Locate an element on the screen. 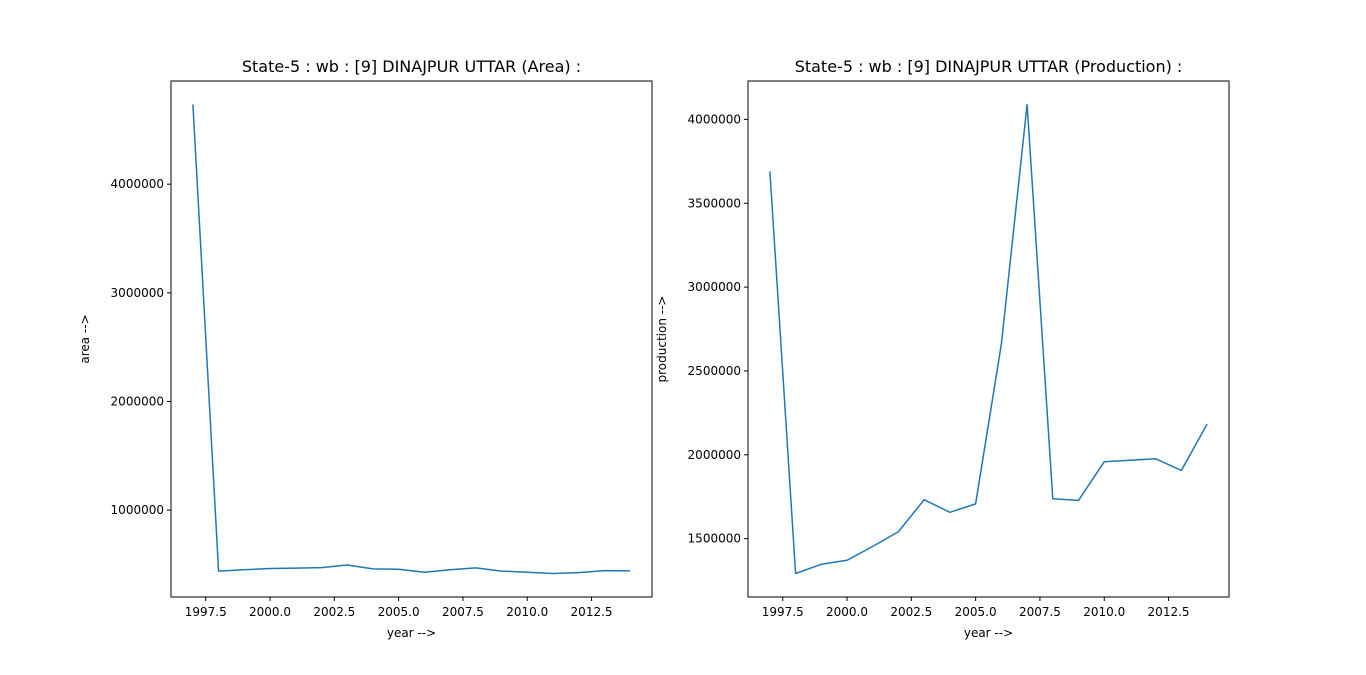 The width and height of the screenshot is (1366, 675). y-axis-label: production --> is located at coordinates (662, 339).